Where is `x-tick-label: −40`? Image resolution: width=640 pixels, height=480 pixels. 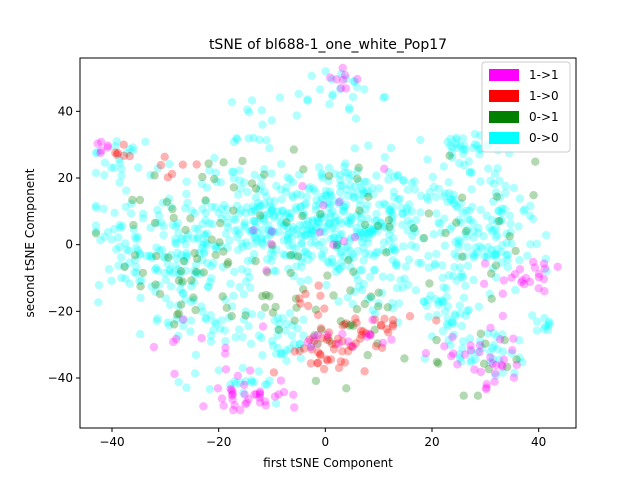
x-tick-label: −40 is located at coordinates (111, 442).